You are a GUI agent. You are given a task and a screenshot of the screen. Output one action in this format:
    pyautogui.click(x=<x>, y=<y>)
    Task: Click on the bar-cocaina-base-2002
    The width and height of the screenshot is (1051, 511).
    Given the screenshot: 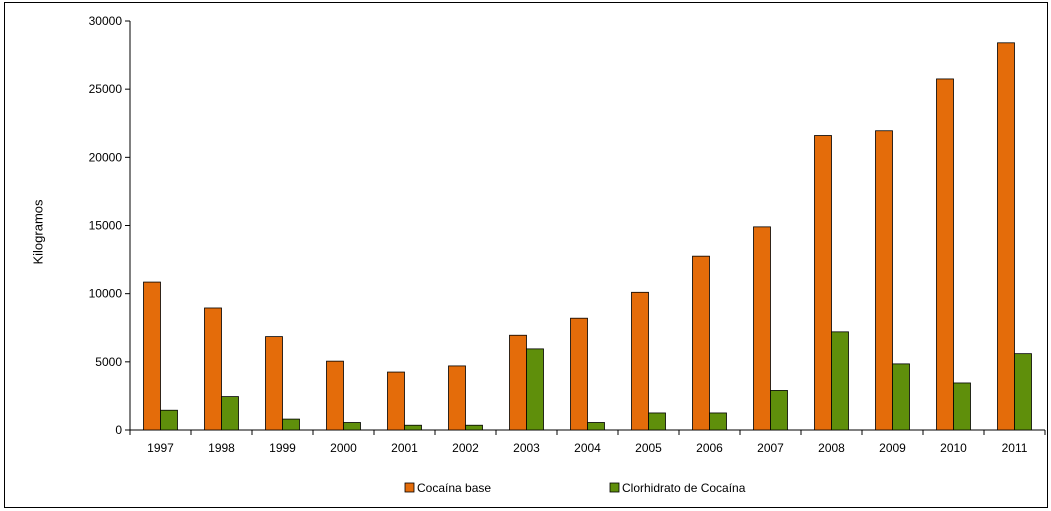 What is the action you would take?
    pyautogui.click(x=457, y=398)
    